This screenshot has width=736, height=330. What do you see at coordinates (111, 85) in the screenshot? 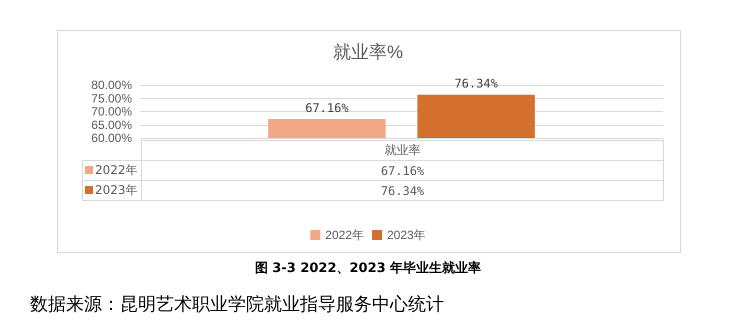
I see `y-tick-label: 80.00%` at bounding box center [111, 85].